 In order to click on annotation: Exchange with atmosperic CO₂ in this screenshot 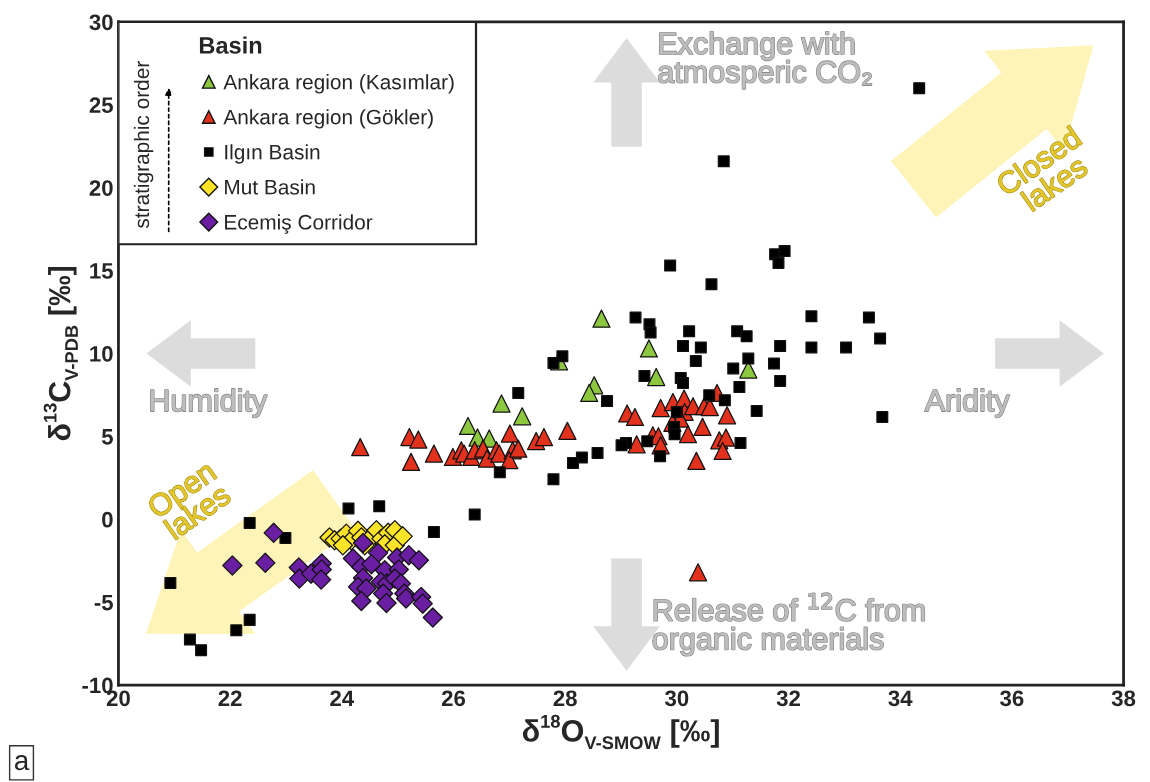, I will do `click(765, 60)`.